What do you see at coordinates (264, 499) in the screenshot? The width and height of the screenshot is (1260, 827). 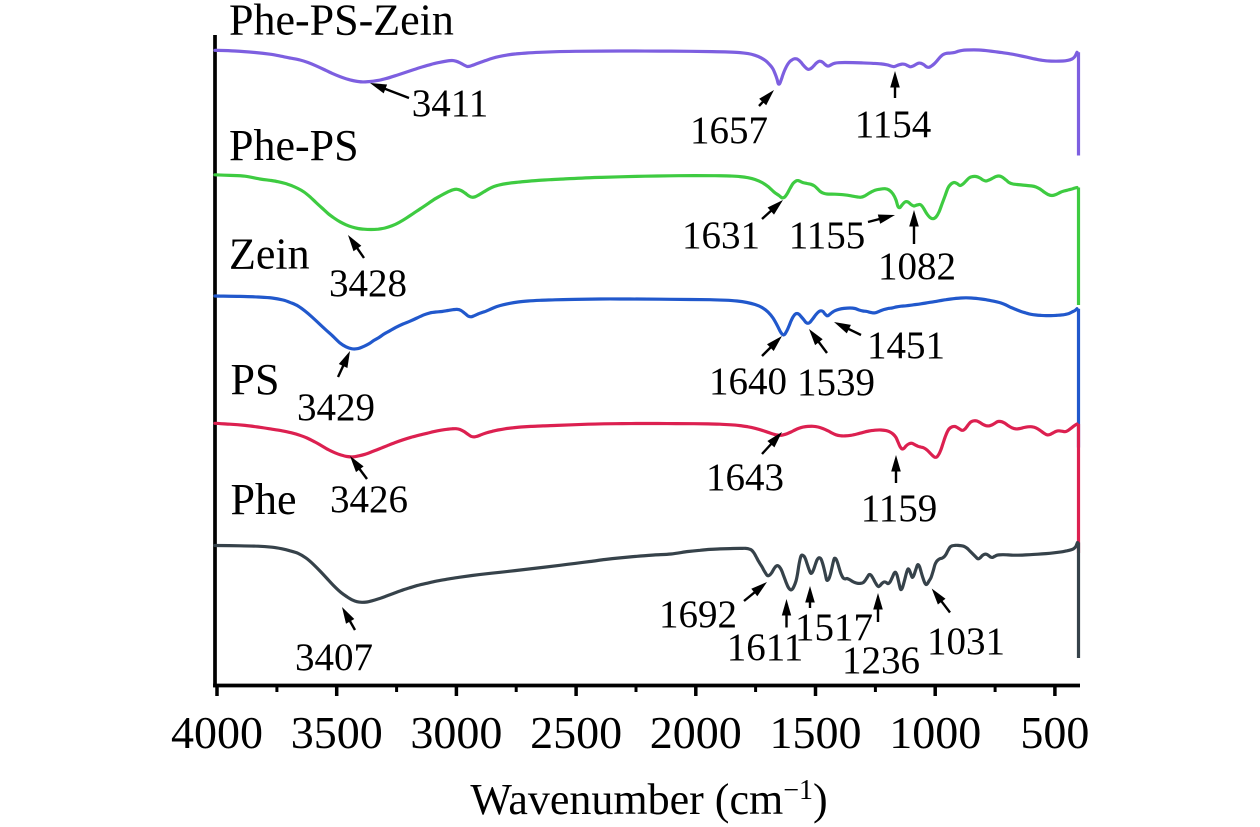 I see `svg-text: Phe` at bounding box center [264, 499].